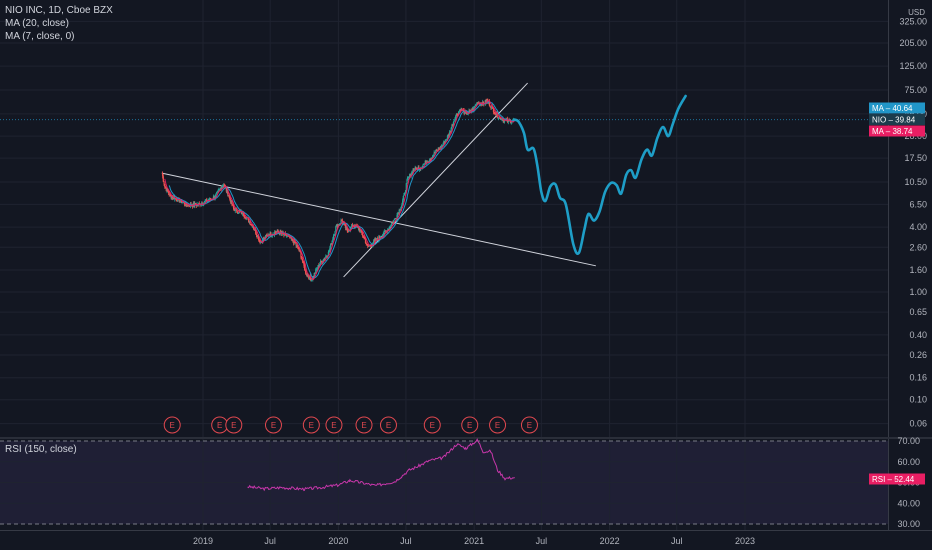 Image resolution: width=932 pixels, height=550 pixels. What do you see at coordinates (897, 479) in the screenshot?
I see `rsi-badge: RSI – 52.44` at bounding box center [897, 479].